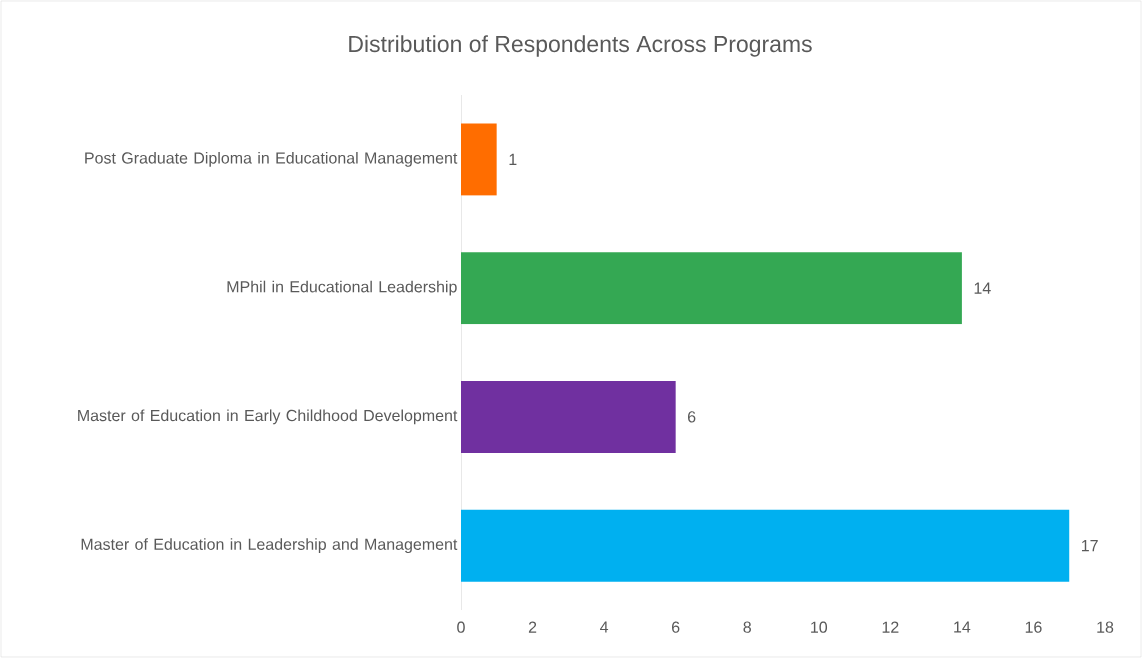  Describe the element at coordinates (1089, 546) in the screenshot. I see `data-label: 17` at that location.